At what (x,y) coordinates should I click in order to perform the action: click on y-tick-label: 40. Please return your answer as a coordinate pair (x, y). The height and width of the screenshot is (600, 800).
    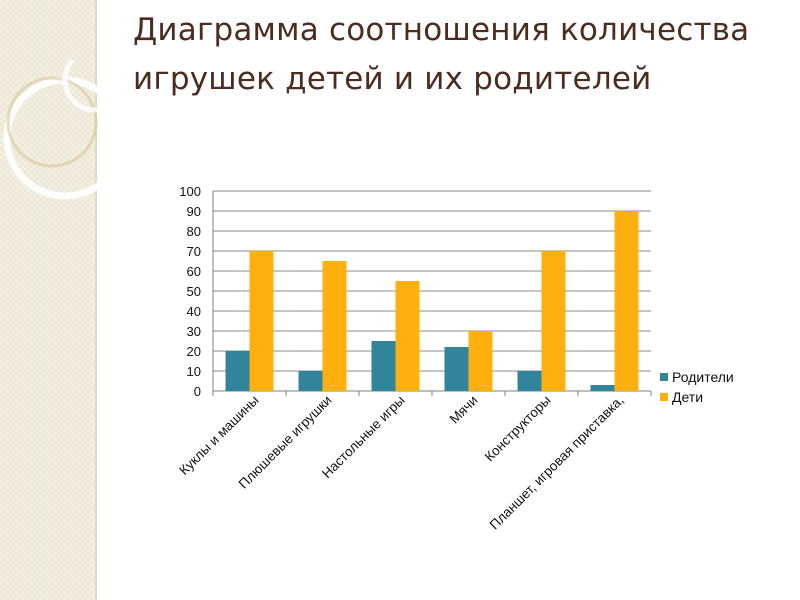
    Looking at the image, I should click on (194, 311).